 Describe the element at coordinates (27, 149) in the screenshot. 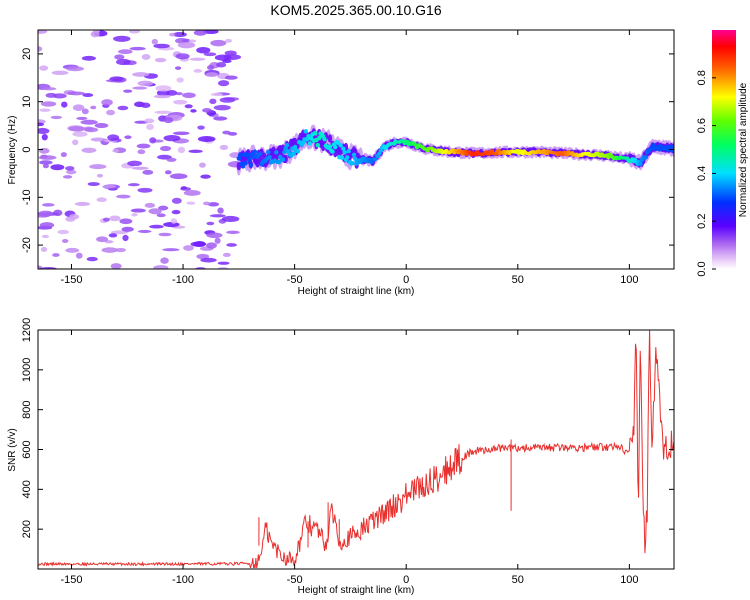

I see `y-tick-label: 0` at that location.